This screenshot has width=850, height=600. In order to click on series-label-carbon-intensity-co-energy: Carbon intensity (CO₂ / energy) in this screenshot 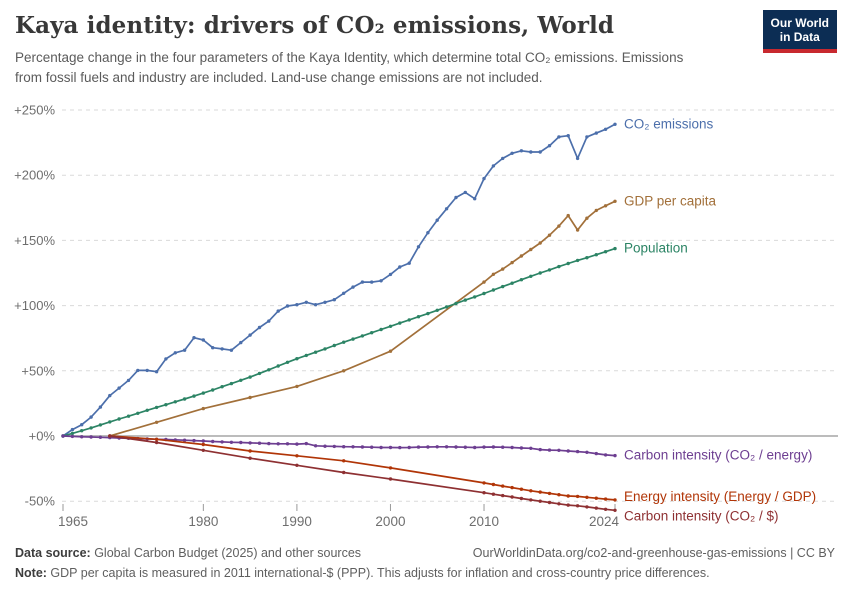, I will do `click(718, 455)`.